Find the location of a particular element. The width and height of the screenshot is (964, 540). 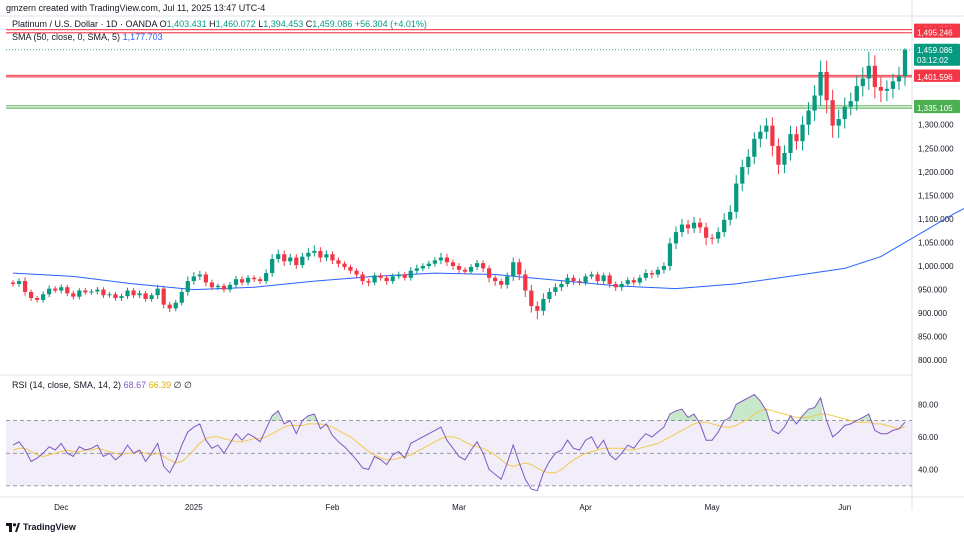

rsi-label: RSI (14, close, SMA, 14, 2) is located at coordinates (67, 385).